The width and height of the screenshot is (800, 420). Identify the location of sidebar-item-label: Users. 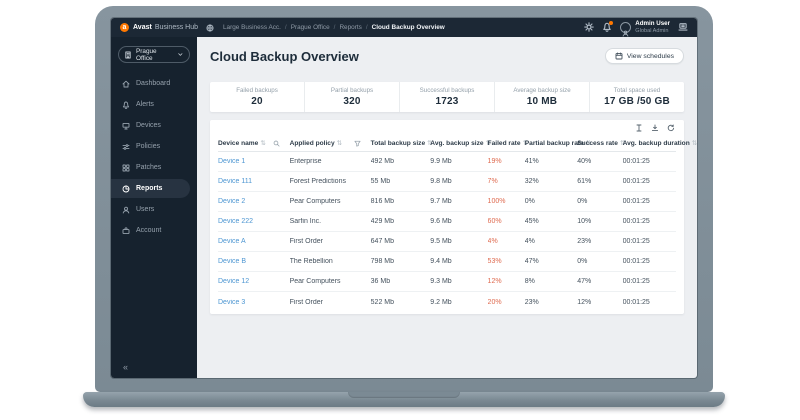
(145, 209).